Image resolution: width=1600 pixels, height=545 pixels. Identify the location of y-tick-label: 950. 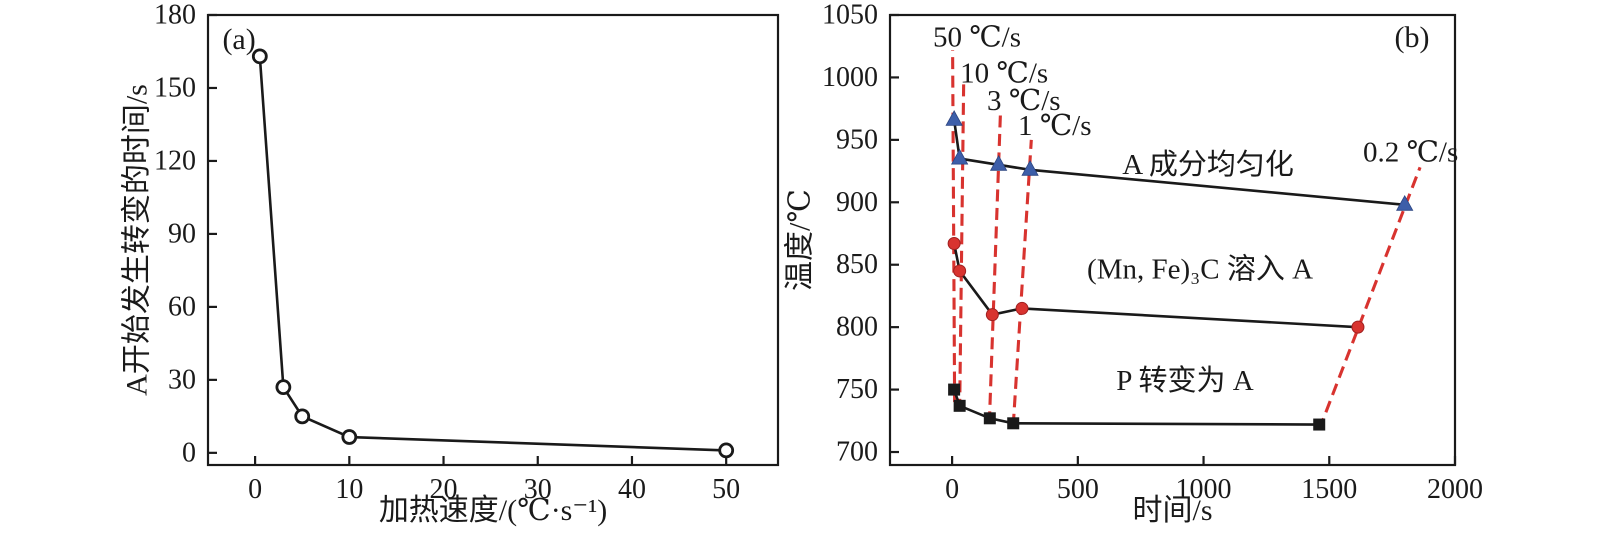
(857, 139).